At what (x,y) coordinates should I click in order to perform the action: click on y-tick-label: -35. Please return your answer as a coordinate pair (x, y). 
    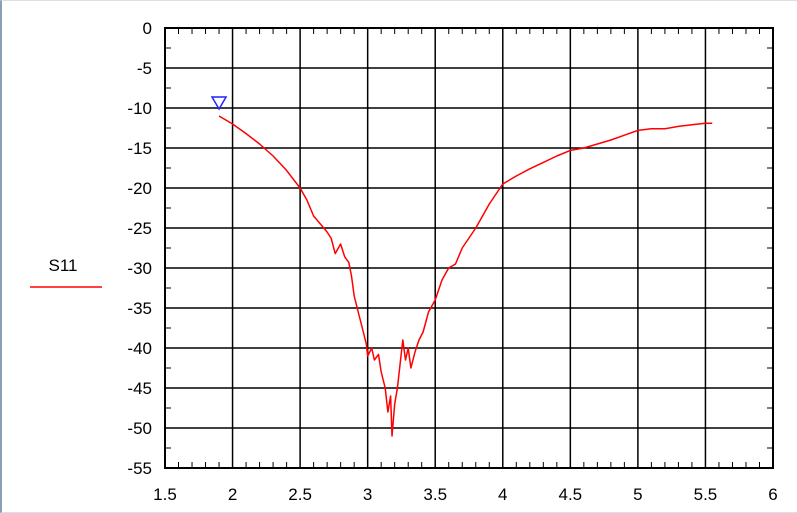
    Looking at the image, I should click on (139, 308).